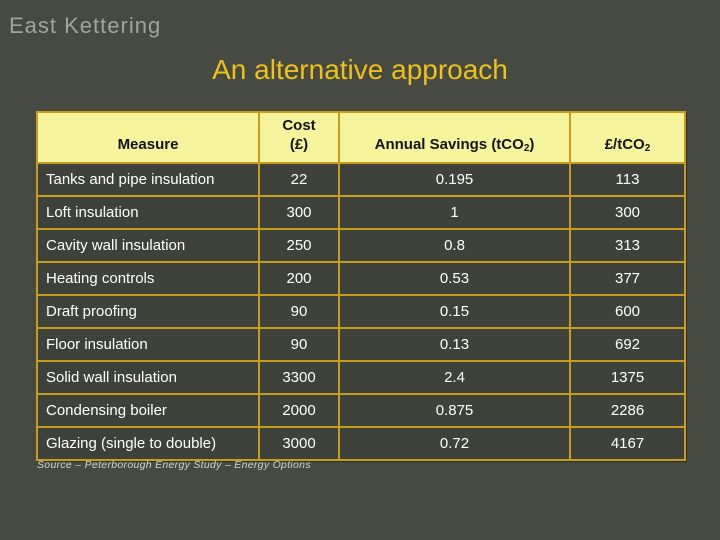  Describe the element at coordinates (148, 311) in the screenshot. I see `cell-measure: Draft proofing` at that location.